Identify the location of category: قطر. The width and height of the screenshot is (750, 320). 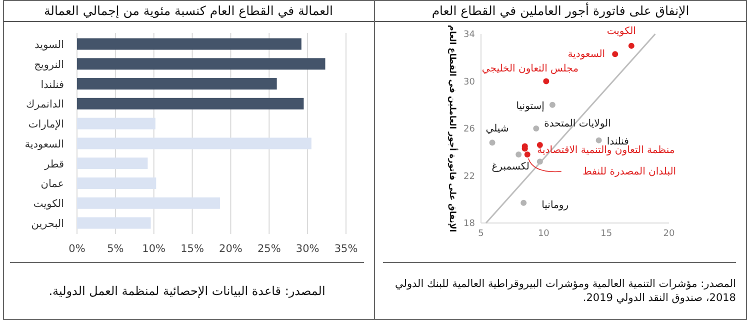
(54, 164).